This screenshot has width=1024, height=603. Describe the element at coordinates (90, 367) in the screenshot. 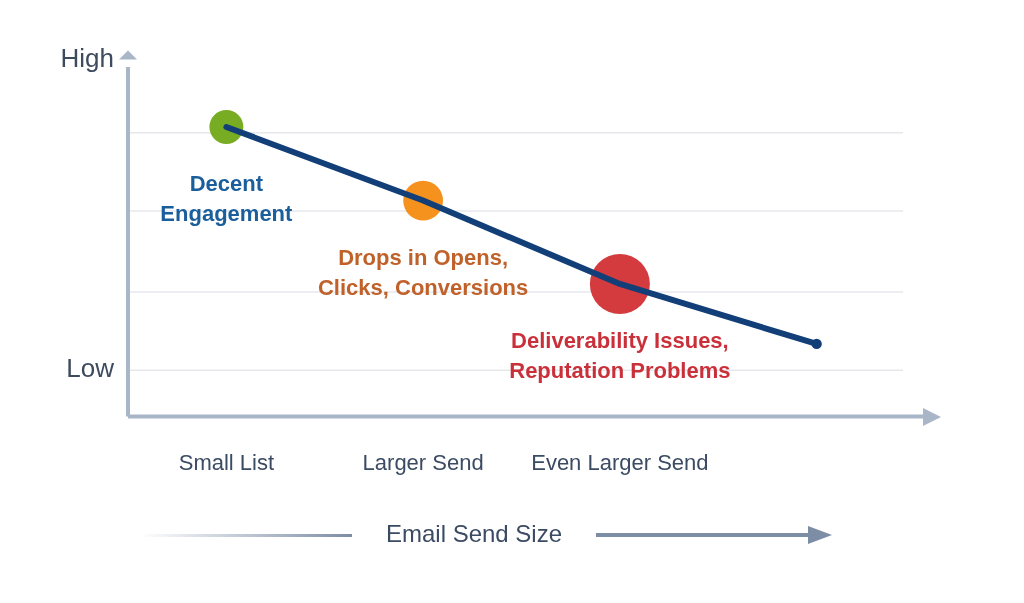

I see `text: Low` at that location.